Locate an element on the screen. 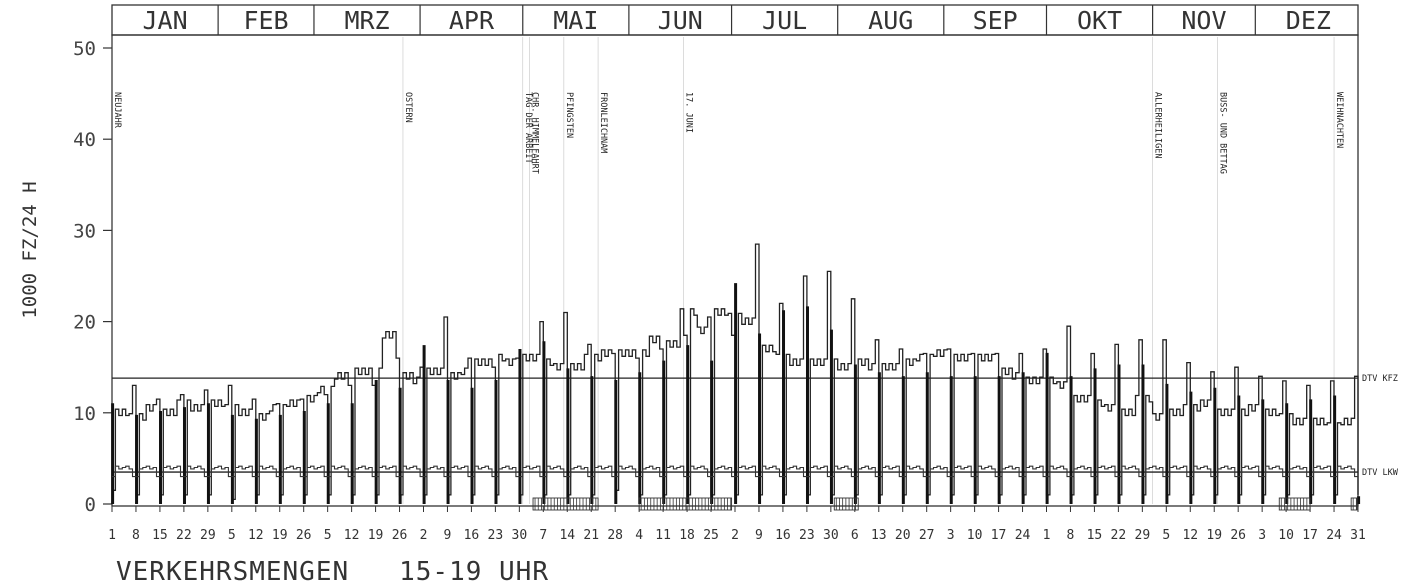 The height and width of the screenshot is (584, 1427). holiday-label: 17. JUNI is located at coordinates (689, 112).